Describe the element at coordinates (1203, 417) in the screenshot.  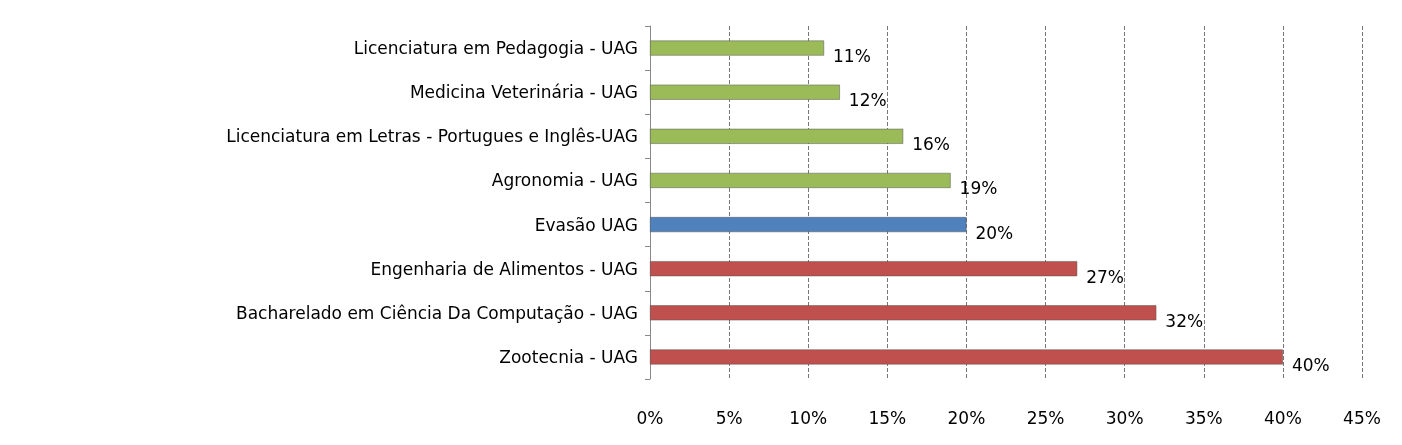
I see `x-tick-label: 35%` at that location.